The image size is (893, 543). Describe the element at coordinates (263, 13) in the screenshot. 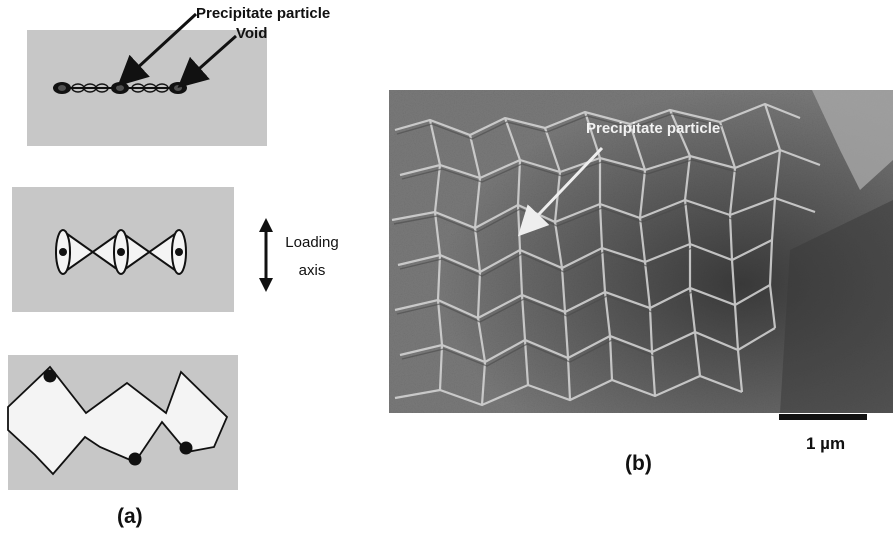

I see `precipitate-label-a: Precipitate particle` at that location.